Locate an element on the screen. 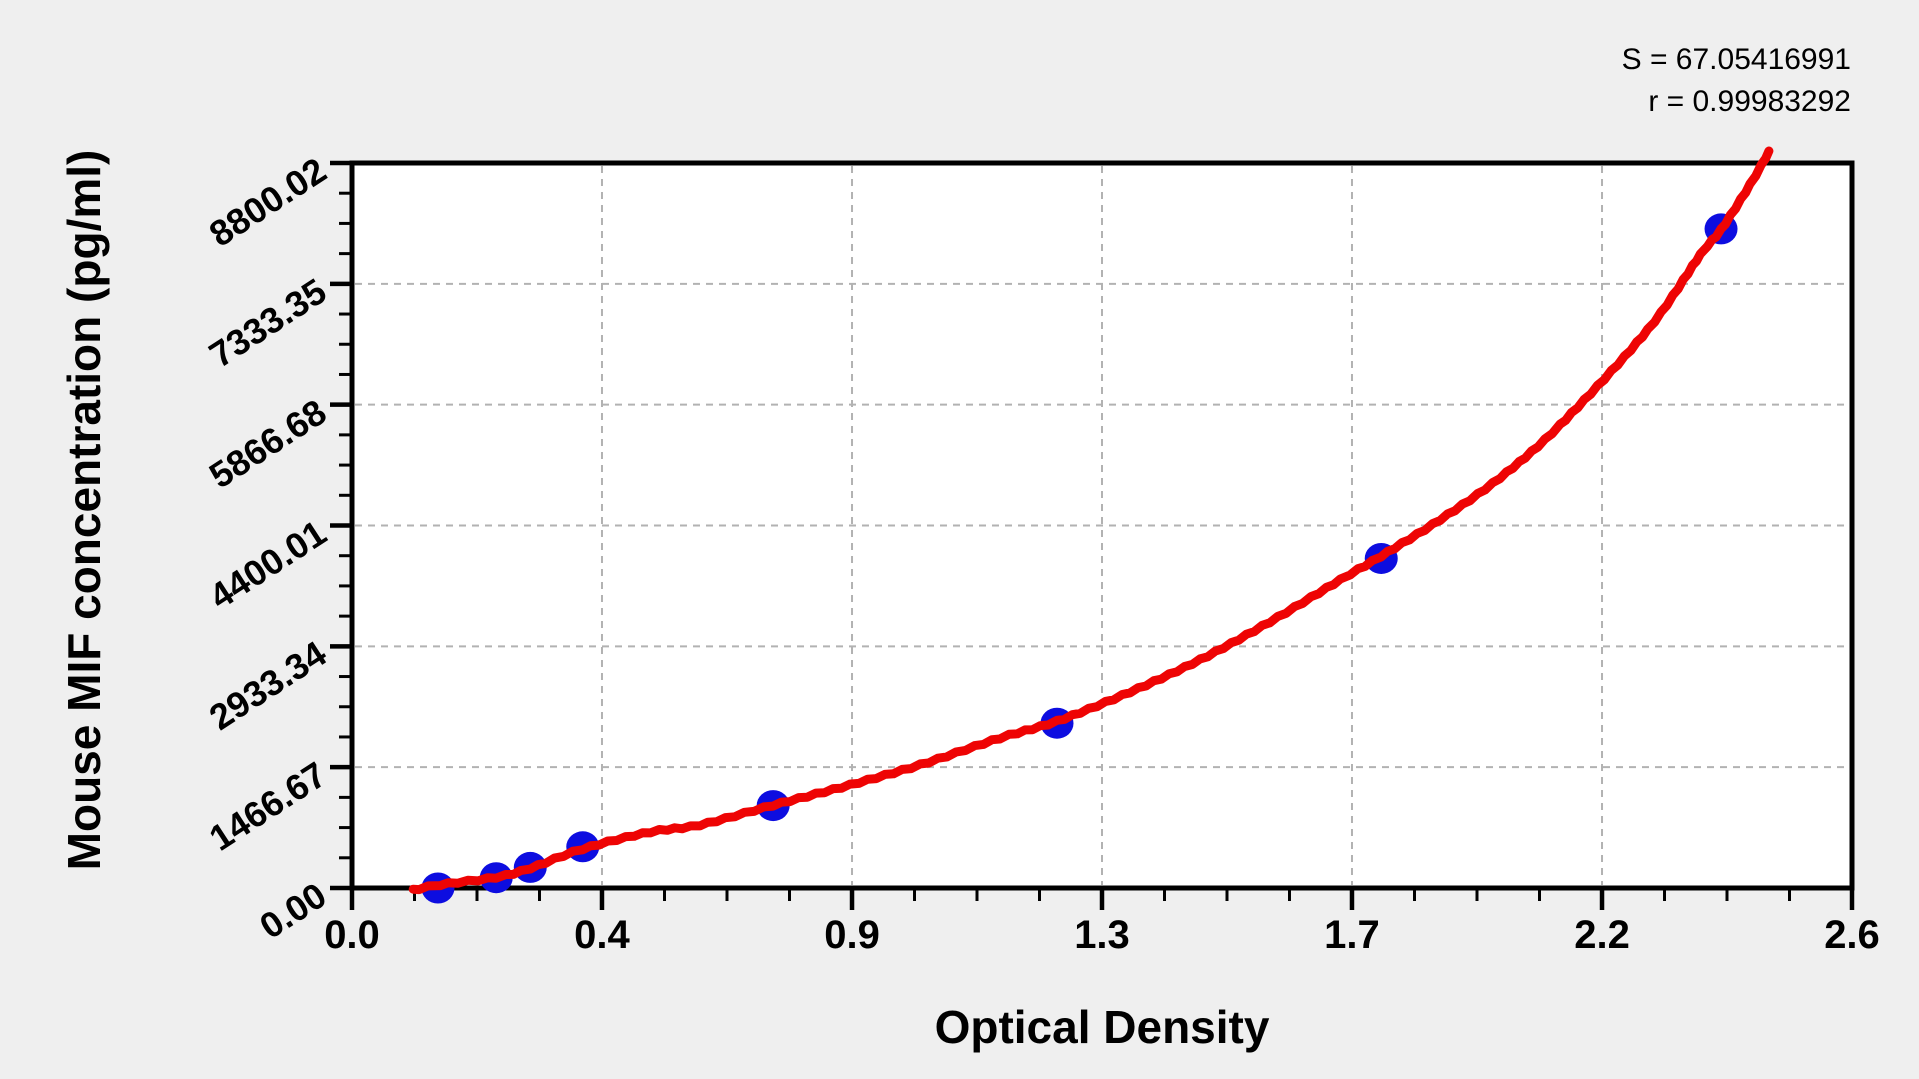  x-tick-label: 1.7 is located at coordinates (1352, 935).